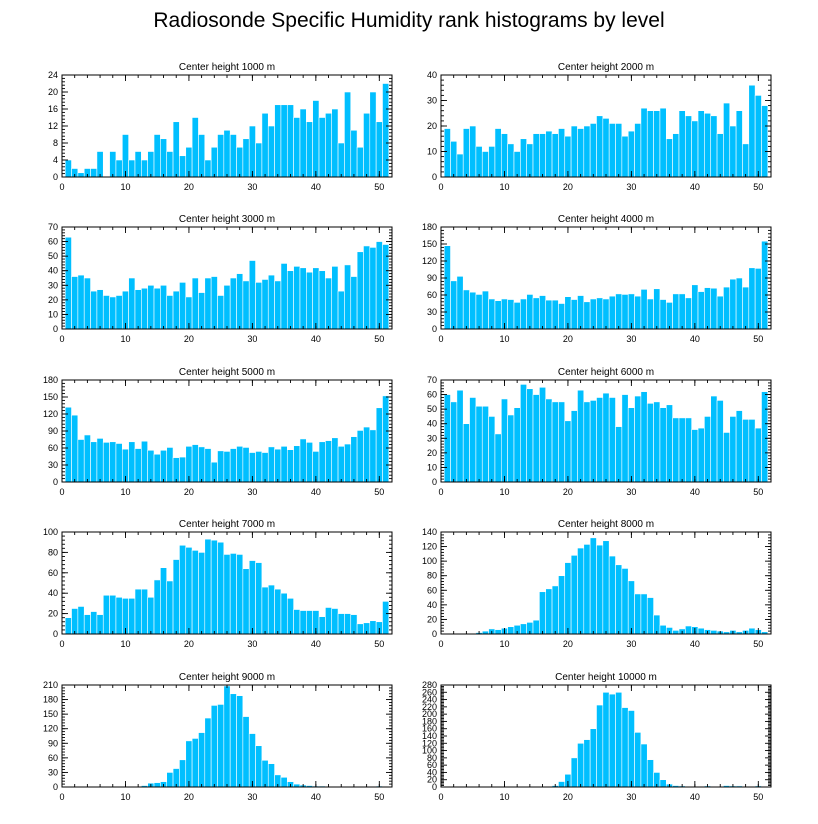 The width and height of the screenshot is (818, 824). Describe the element at coordinates (53, 448) in the screenshot. I see `panel-5-y-tick-label: 60` at that location.